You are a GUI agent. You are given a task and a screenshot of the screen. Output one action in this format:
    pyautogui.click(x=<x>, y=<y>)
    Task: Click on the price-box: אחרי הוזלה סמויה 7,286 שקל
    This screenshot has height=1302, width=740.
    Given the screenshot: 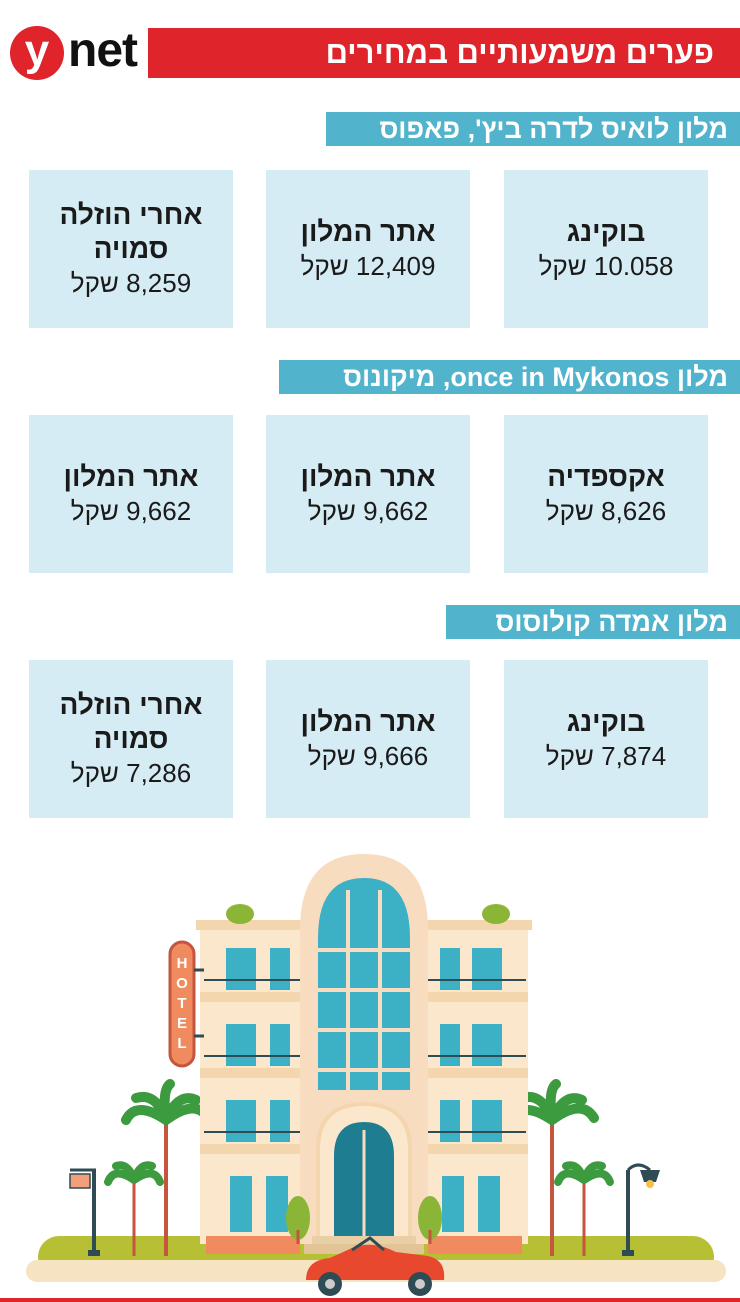 What is the action you would take?
    pyautogui.click(x=131, y=739)
    